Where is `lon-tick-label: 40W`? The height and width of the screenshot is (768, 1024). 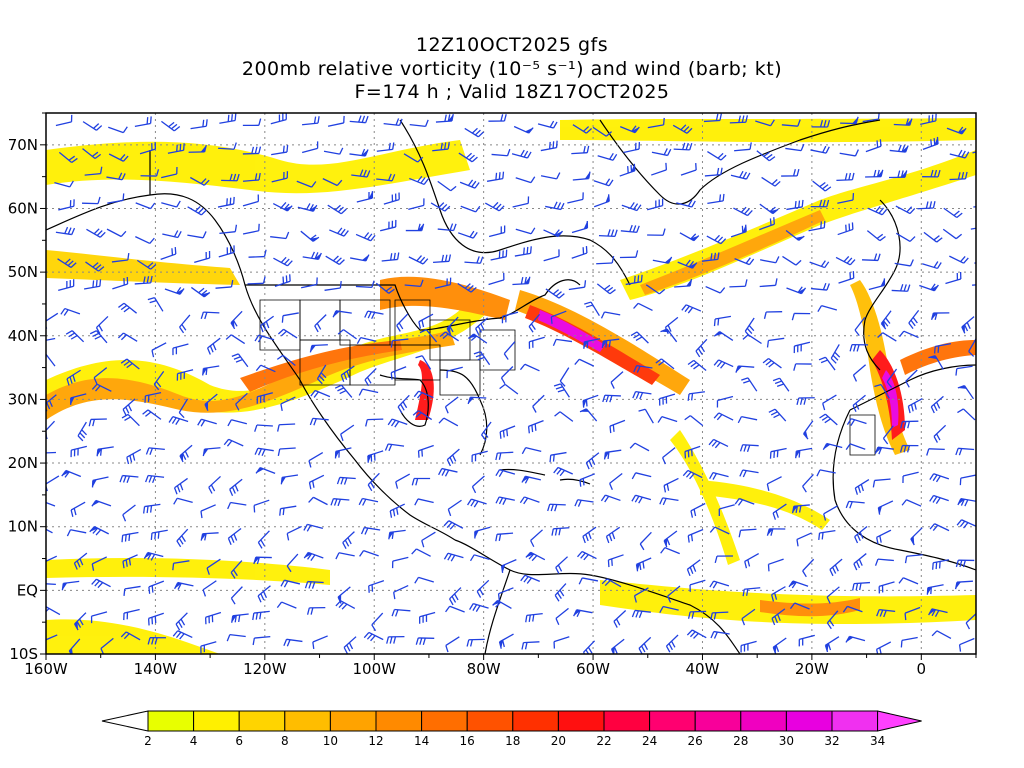 lon-tick-label: 40W is located at coordinates (703, 669).